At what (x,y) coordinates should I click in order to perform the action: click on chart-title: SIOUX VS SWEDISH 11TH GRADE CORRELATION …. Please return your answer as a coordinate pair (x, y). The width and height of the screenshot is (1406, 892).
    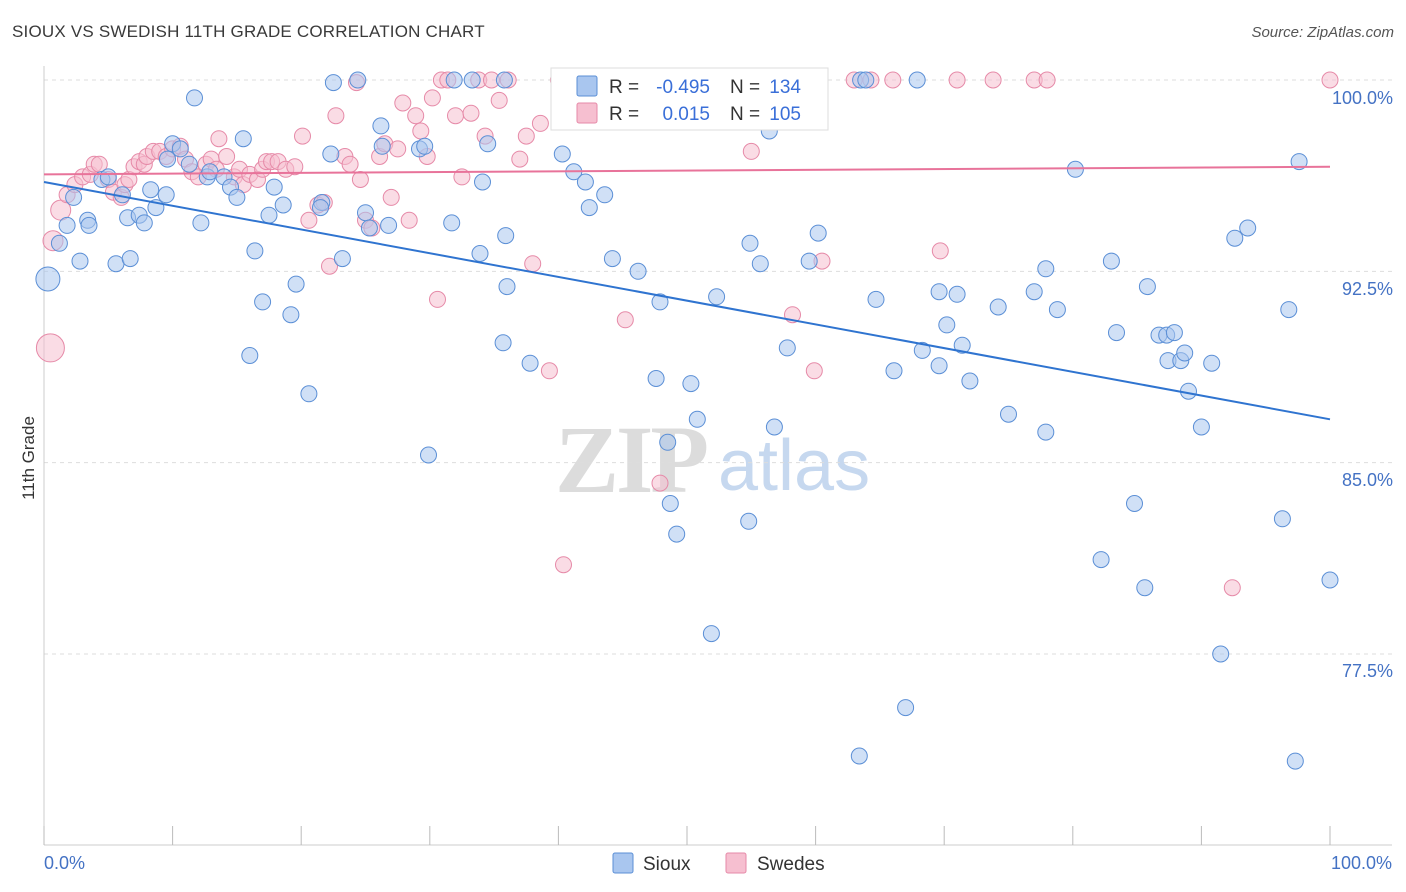
    Looking at the image, I should click on (248, 31).